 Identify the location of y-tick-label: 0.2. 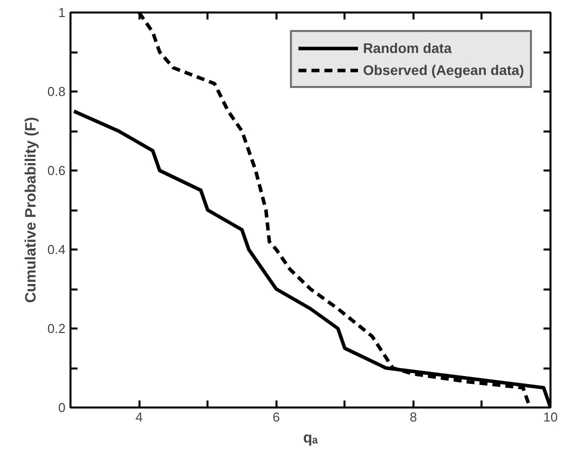
(56, 328).